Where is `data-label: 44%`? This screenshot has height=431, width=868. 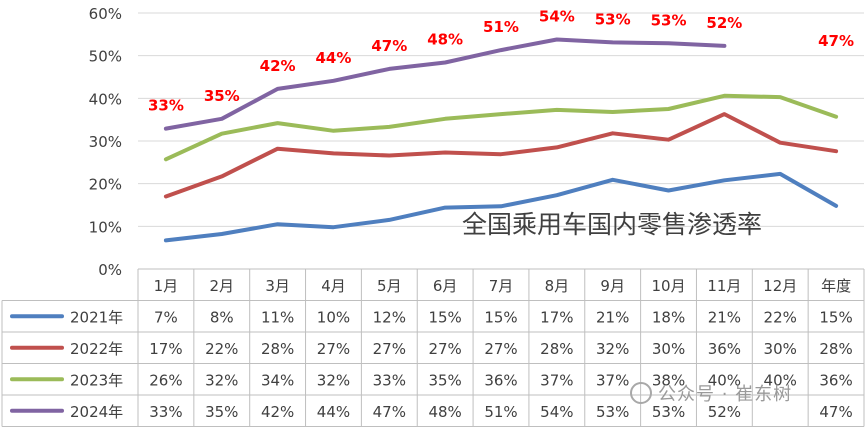
data-label: 44% is located at coordinates (334, 58).